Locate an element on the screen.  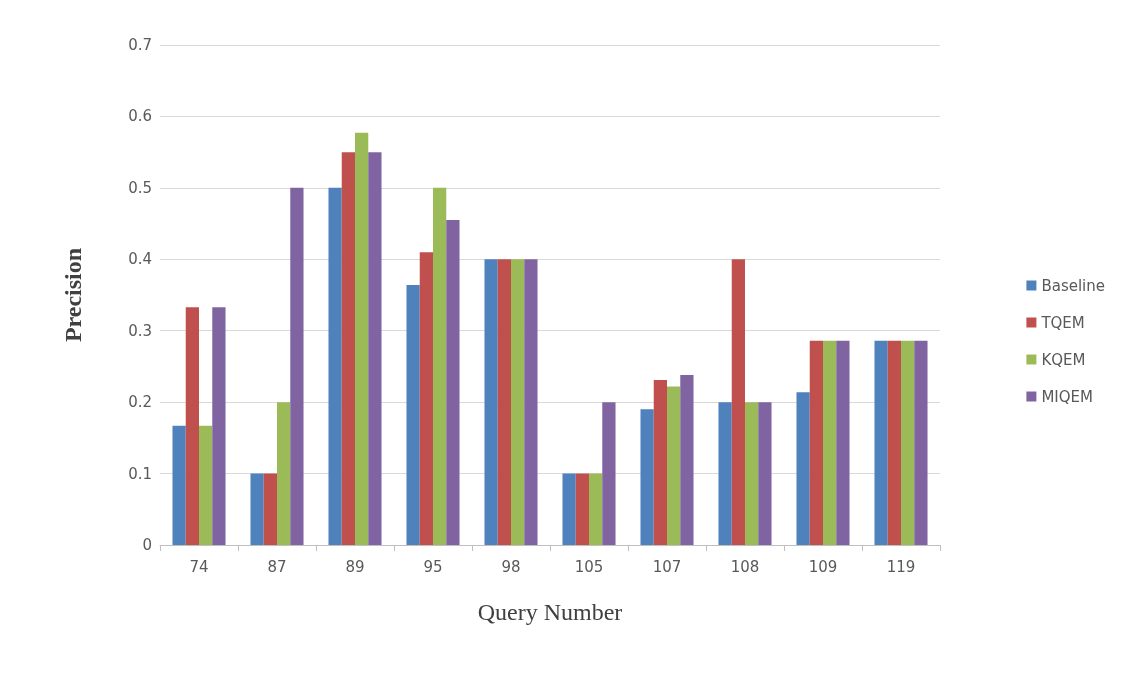
legend-label: KQEM is located at coordinates (1063, 359).